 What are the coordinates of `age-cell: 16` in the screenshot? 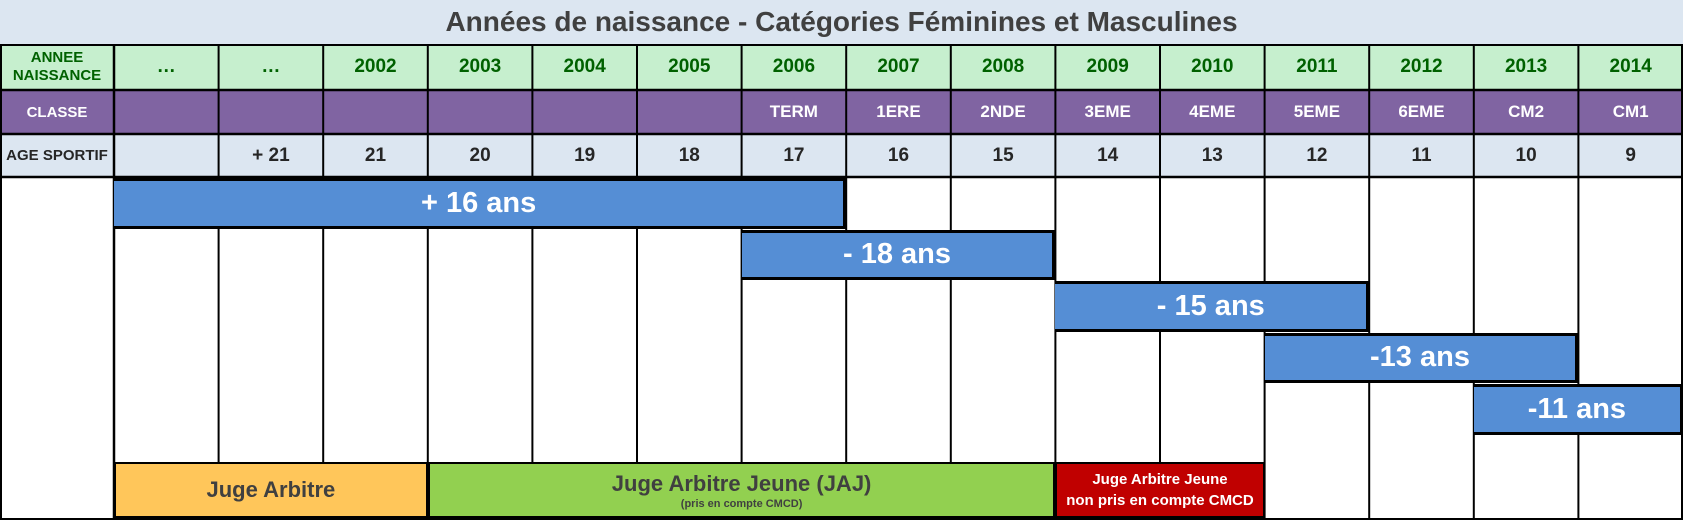 It's located at (898, 155).